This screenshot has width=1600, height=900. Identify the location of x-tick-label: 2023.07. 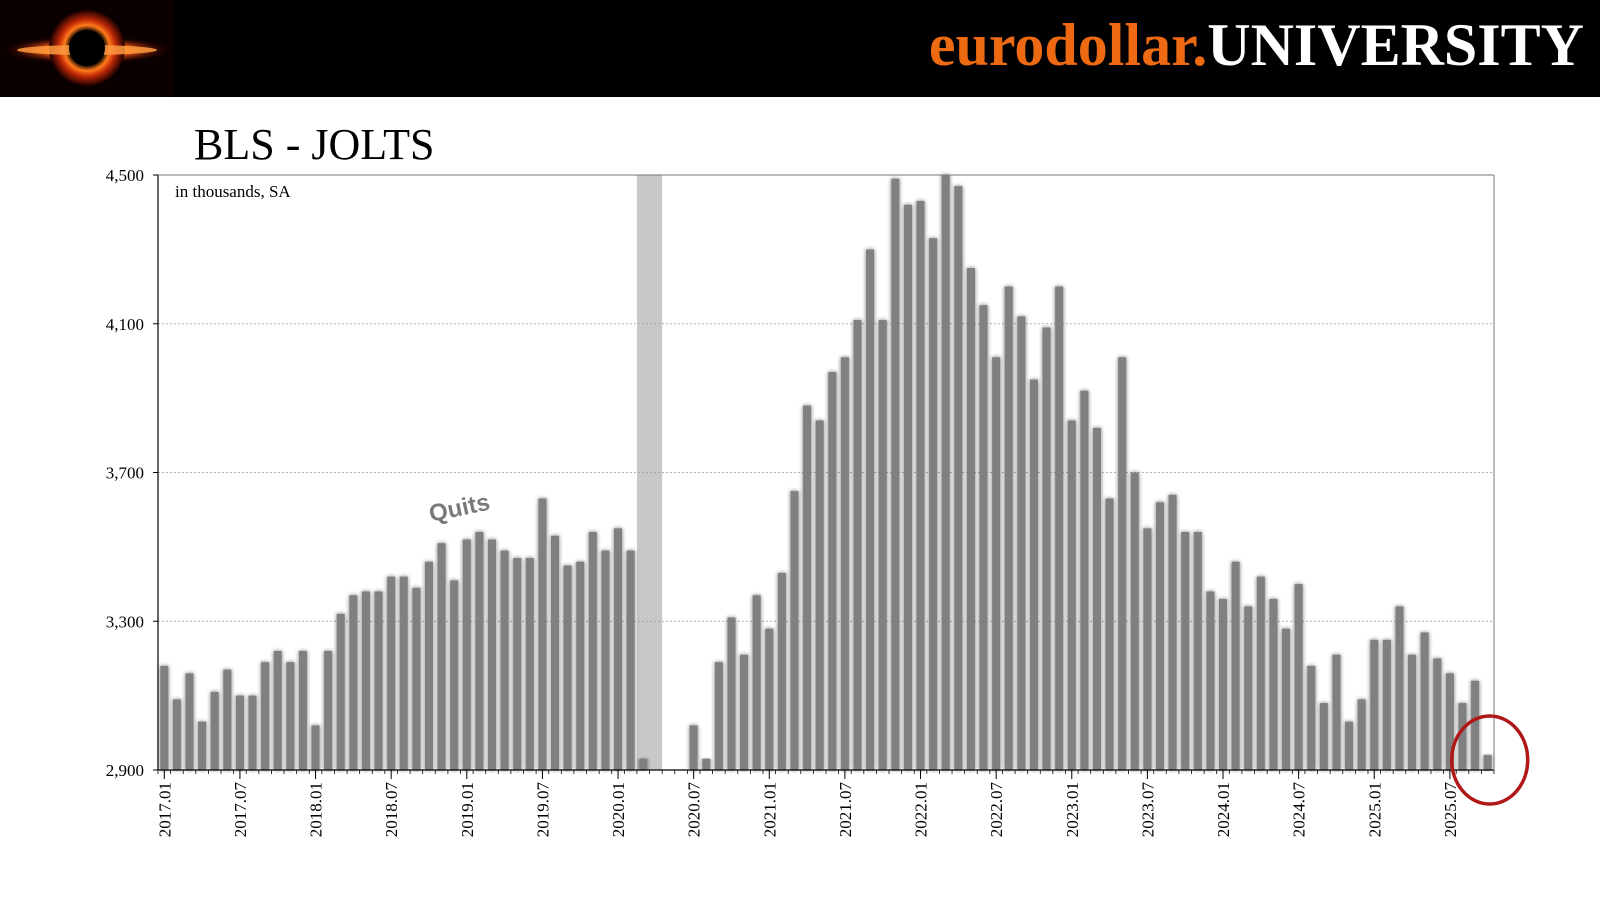
(1147, 810).